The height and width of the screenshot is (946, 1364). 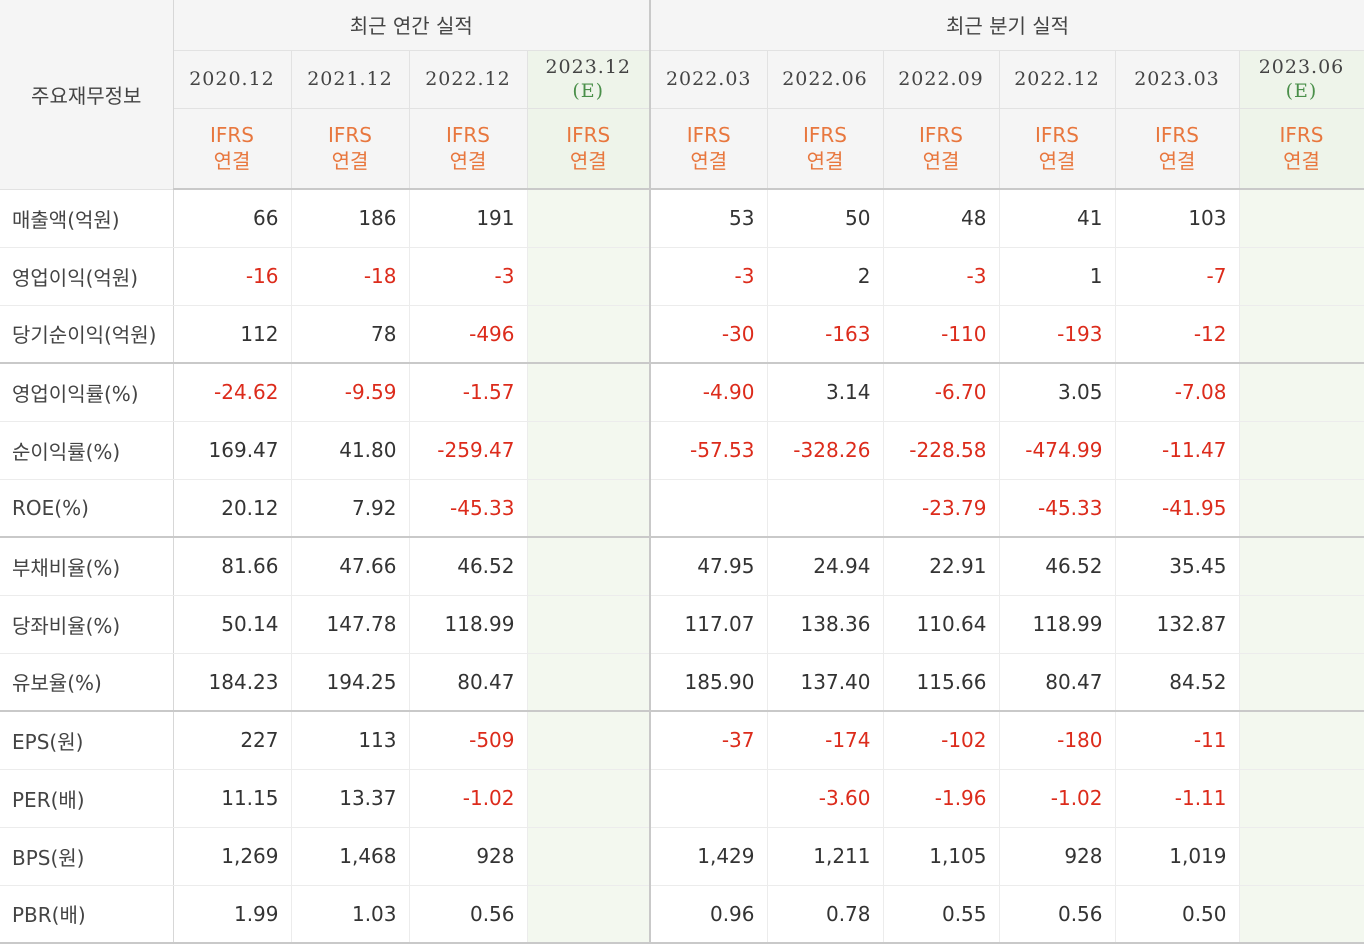 What do you see at coordinates (468, 392) in the screenshot?
I see `value-cell: -1.57` at bounding box center [468, 392].